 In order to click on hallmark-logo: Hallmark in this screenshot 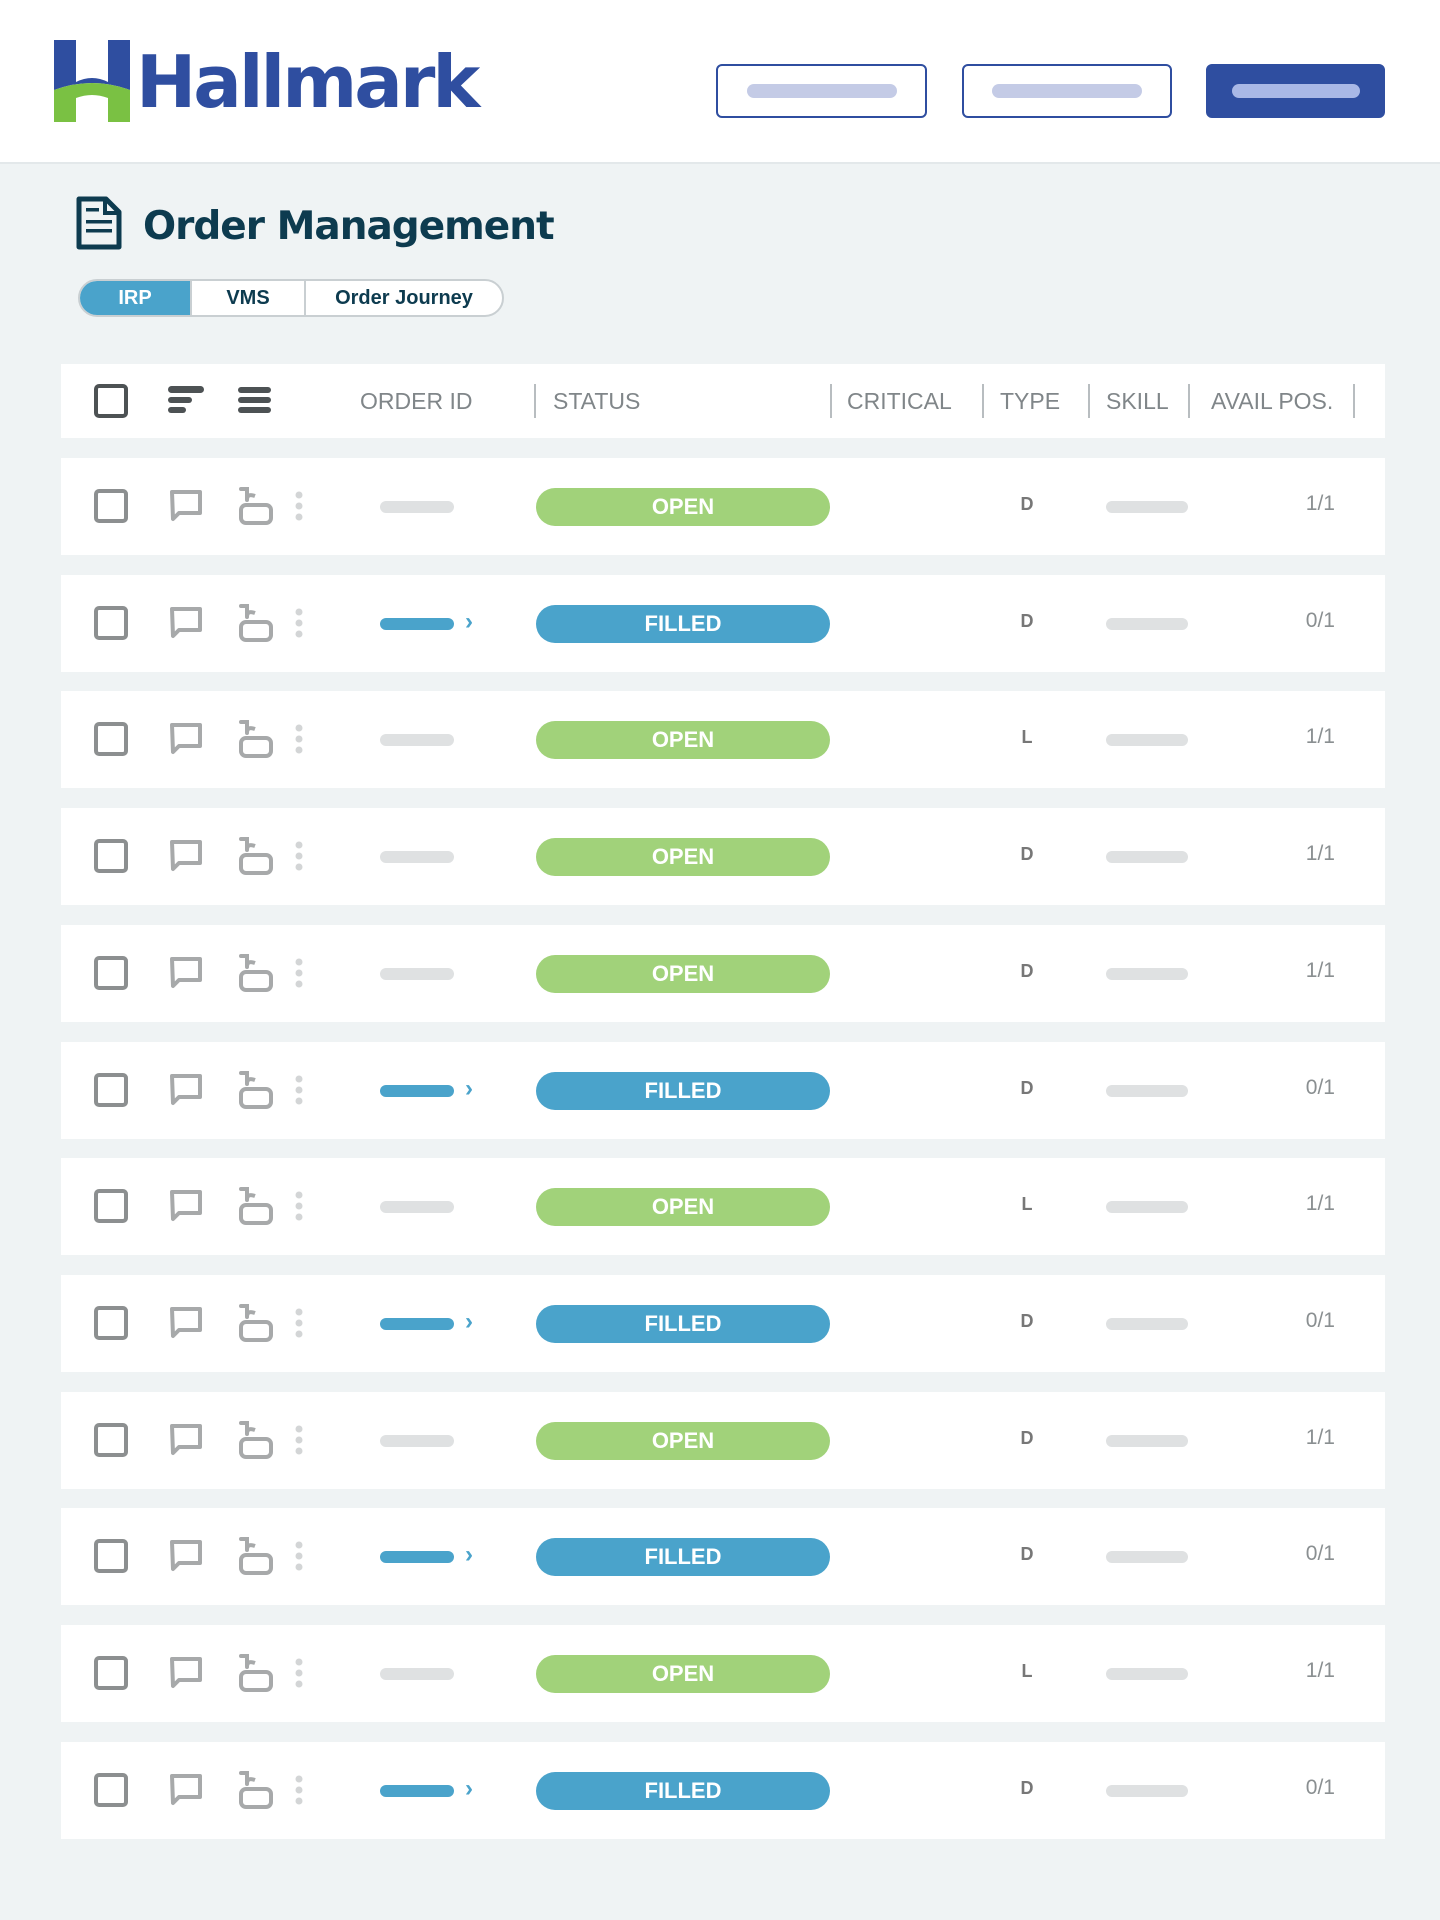, I will do `click(267, 81)`.